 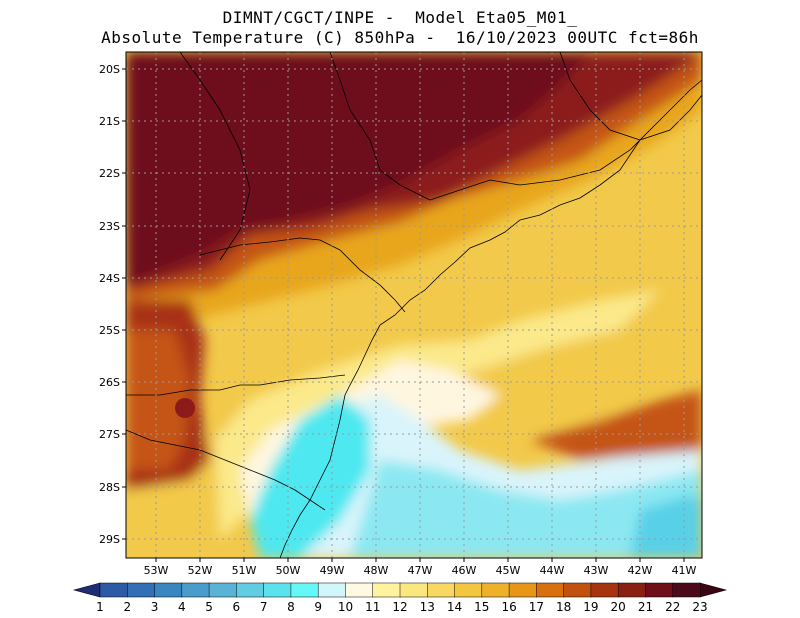 What do you see at coordinates (713, 590) in the screenshot?
I see `colorbar-arrow-high` at bounding box center [713, 590].